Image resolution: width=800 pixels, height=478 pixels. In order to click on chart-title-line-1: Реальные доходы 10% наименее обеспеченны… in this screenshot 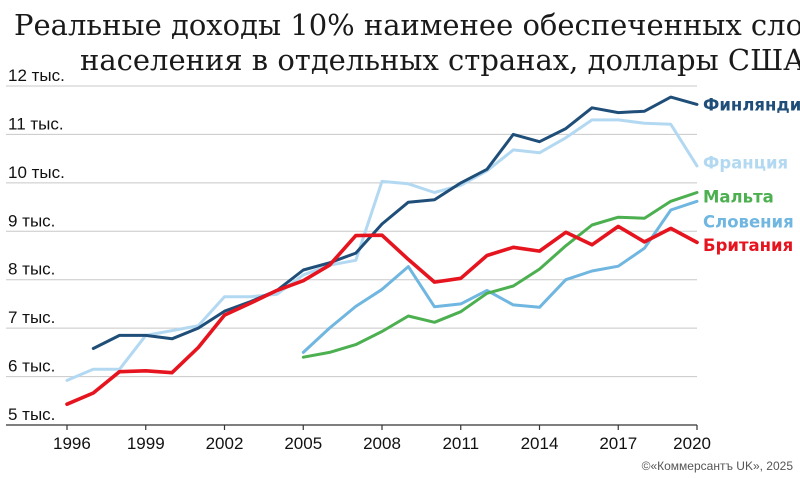, I will do `click(407, 25)`.